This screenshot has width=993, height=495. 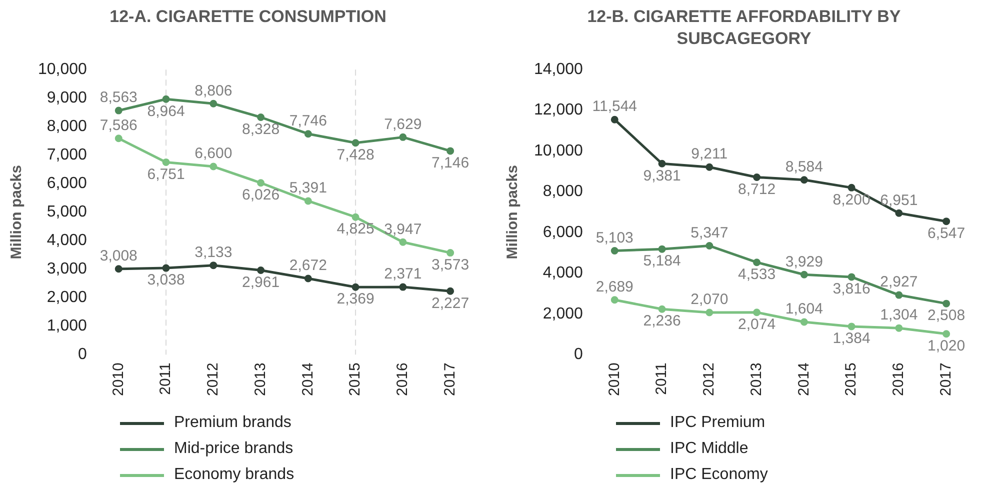 What do you see at coordinates (757, 274) in the screenshot?
I see `data-label: 4,533` at bounding box center [757, 274].